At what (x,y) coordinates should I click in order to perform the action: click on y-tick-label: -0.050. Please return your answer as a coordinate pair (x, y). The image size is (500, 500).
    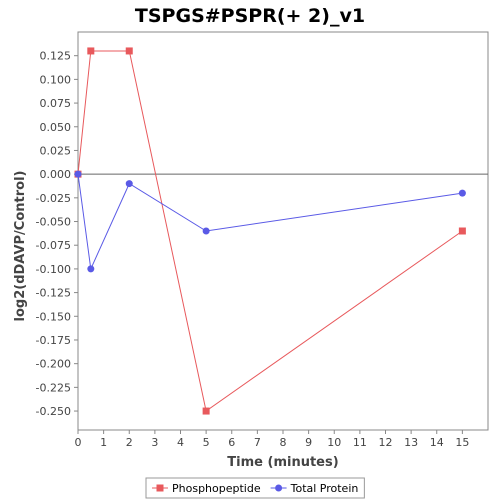
    Looking at the image, I should click on (53, 222).